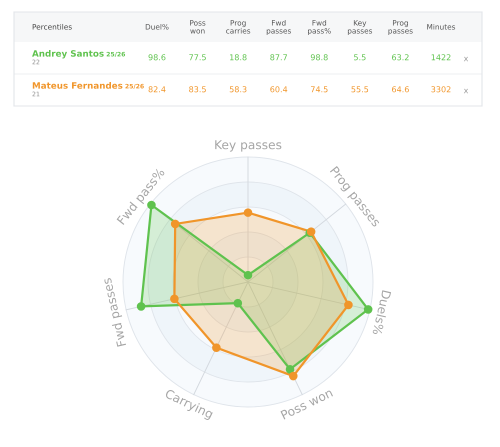  I want to click on data-label: 55.5, so click(360, 89).